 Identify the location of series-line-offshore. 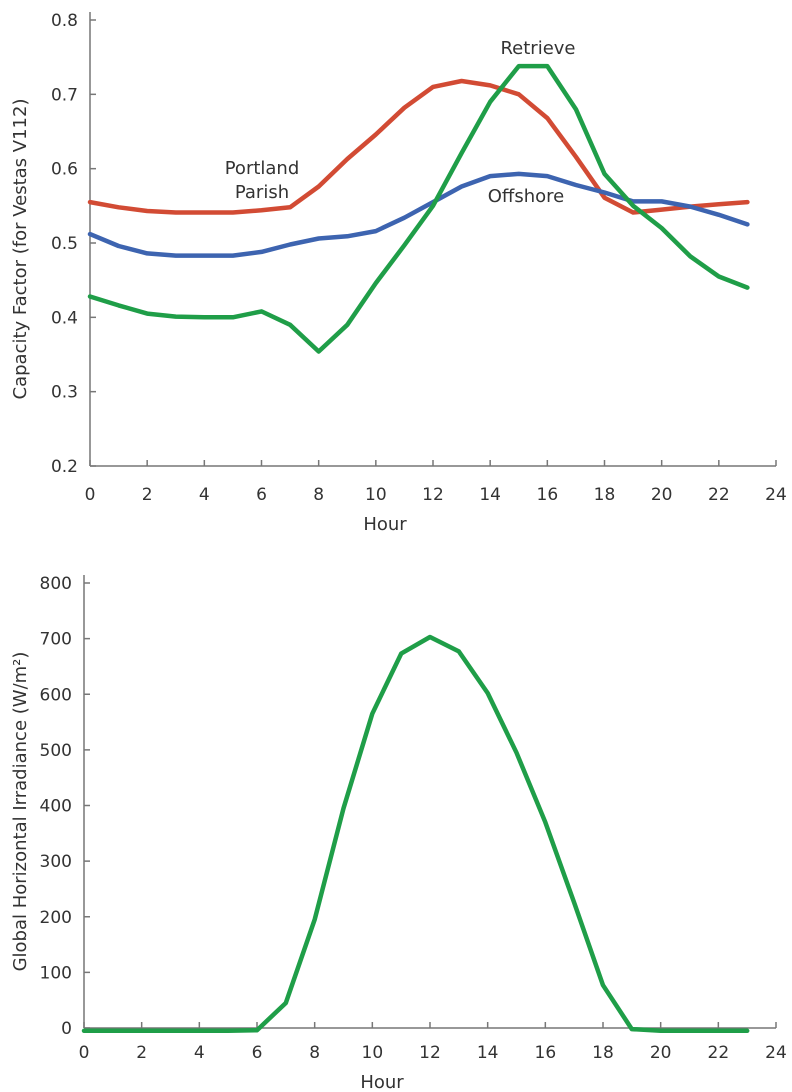
(418, 214).